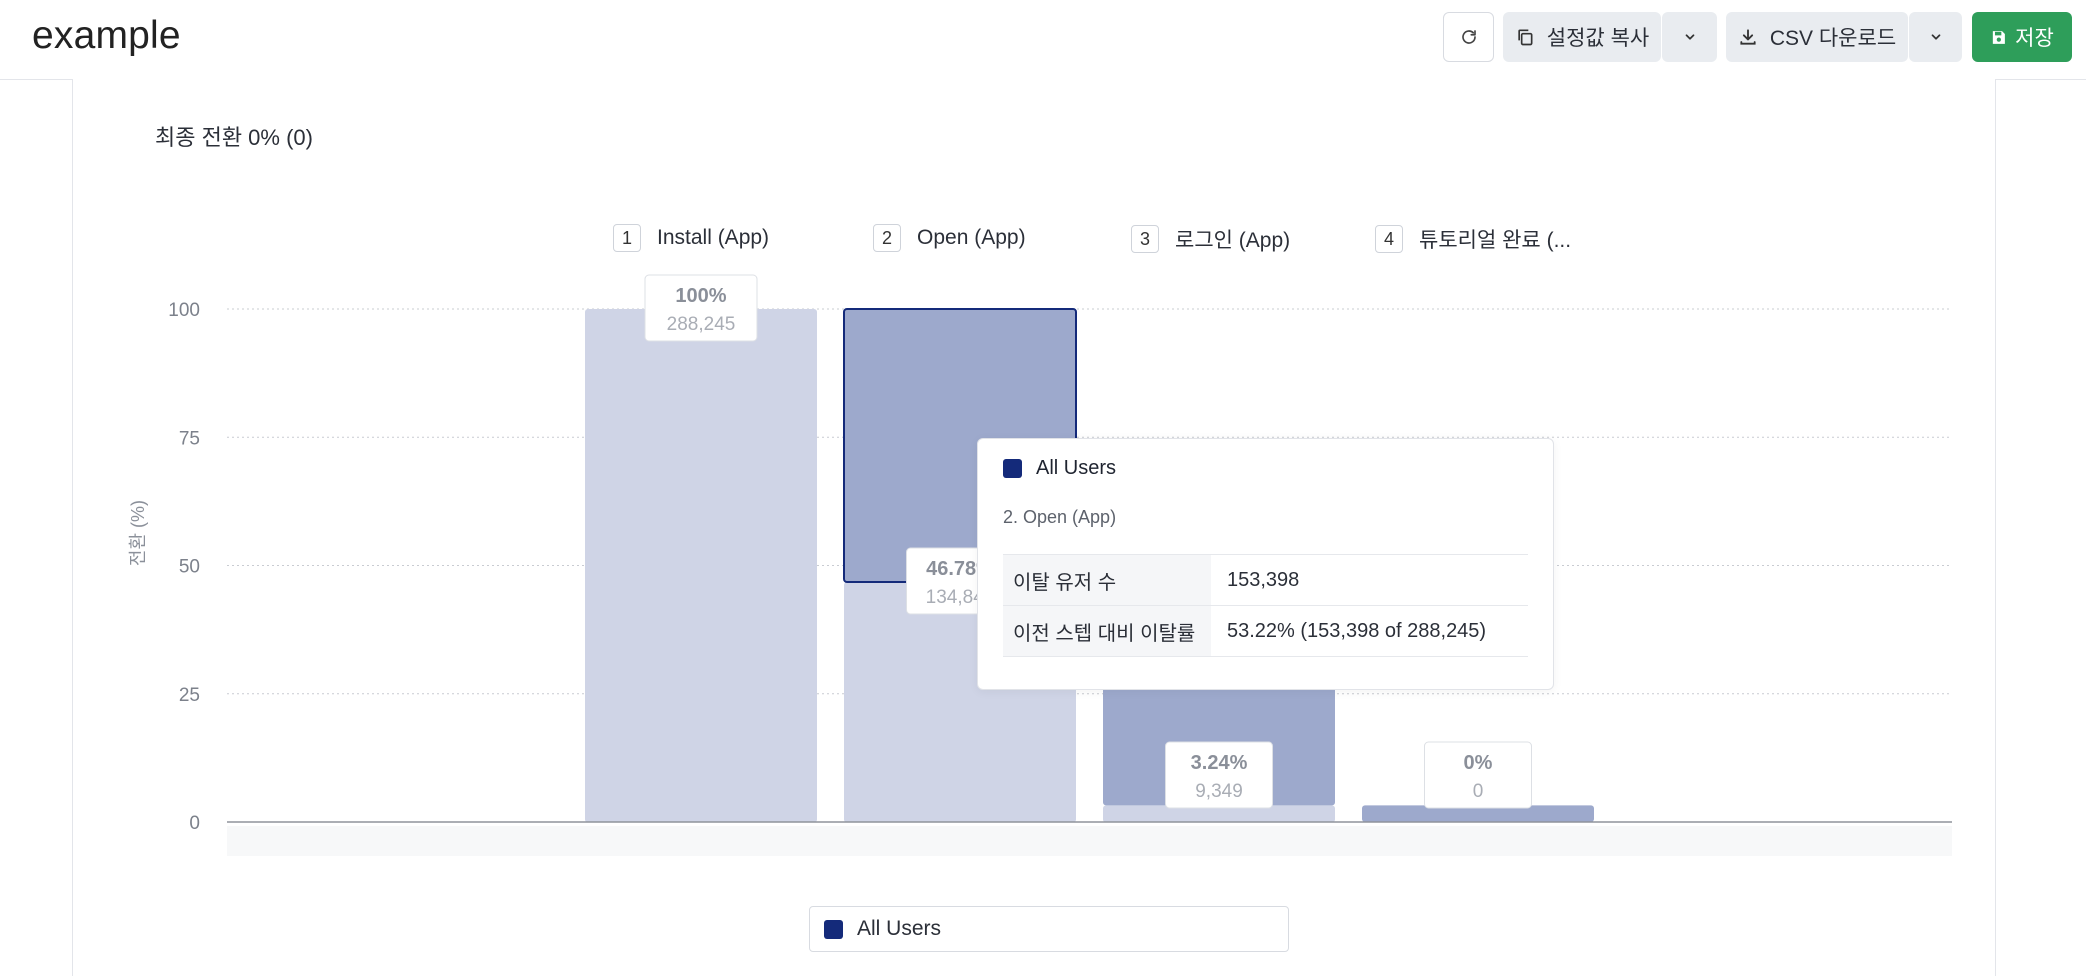 The width and height of the screenshot is (2086, 976). What do you see at coordinates (1598, 38) in the screenshot?
I see `copy-settings-label: 설정값 복사` at bounding box center [1598, 38].